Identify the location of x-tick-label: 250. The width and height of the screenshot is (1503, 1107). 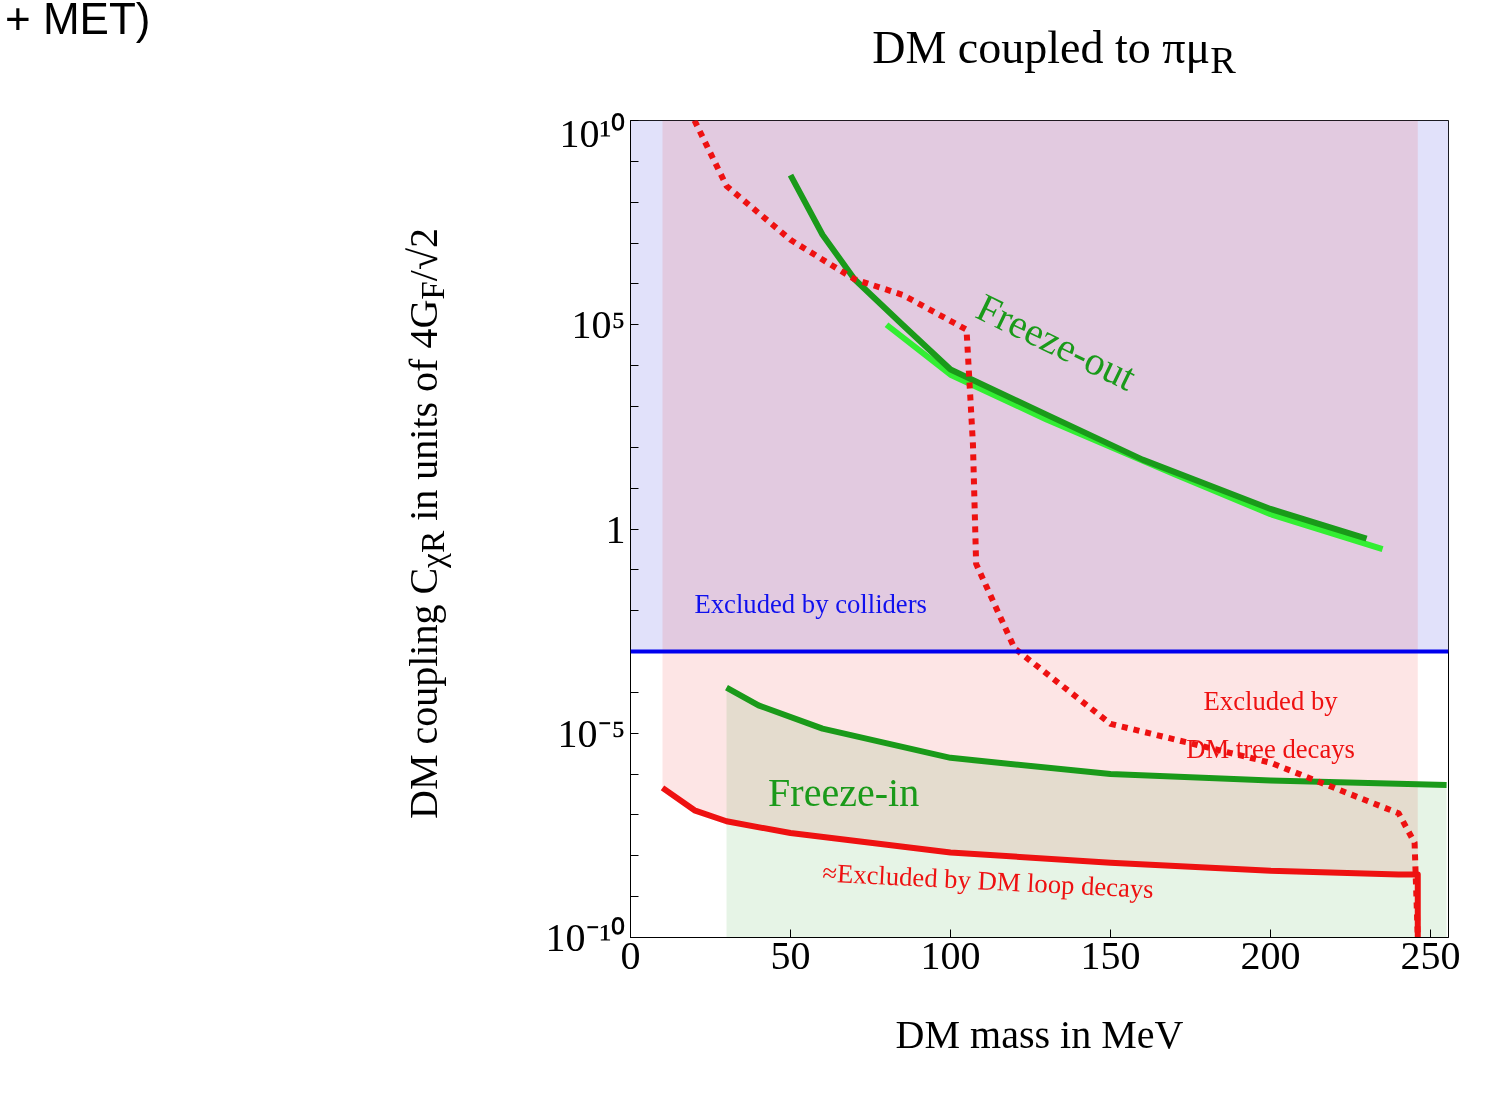
(1430, 955).